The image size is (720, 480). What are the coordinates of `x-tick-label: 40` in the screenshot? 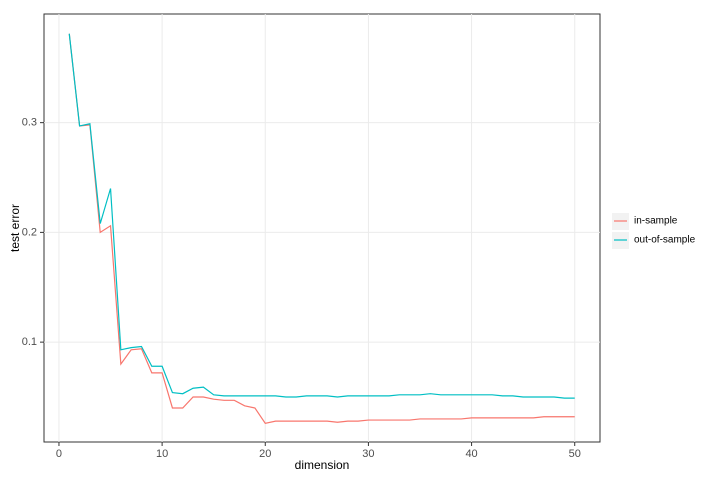 It's located at (471, 454).